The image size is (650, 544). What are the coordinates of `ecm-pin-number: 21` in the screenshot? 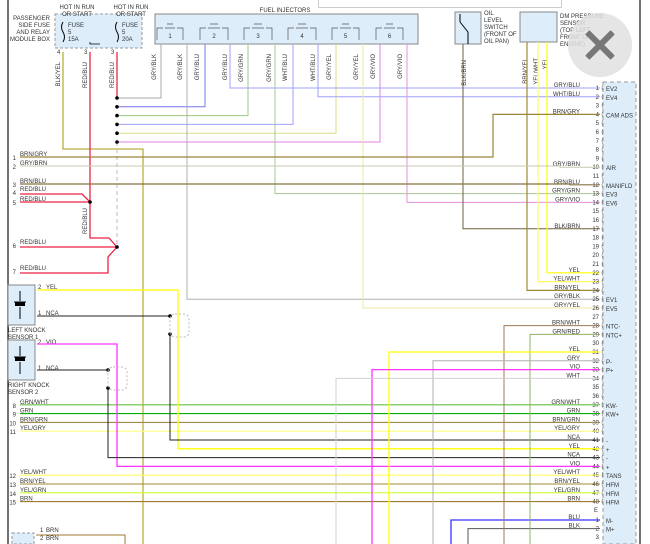 It's located at (595, 265).